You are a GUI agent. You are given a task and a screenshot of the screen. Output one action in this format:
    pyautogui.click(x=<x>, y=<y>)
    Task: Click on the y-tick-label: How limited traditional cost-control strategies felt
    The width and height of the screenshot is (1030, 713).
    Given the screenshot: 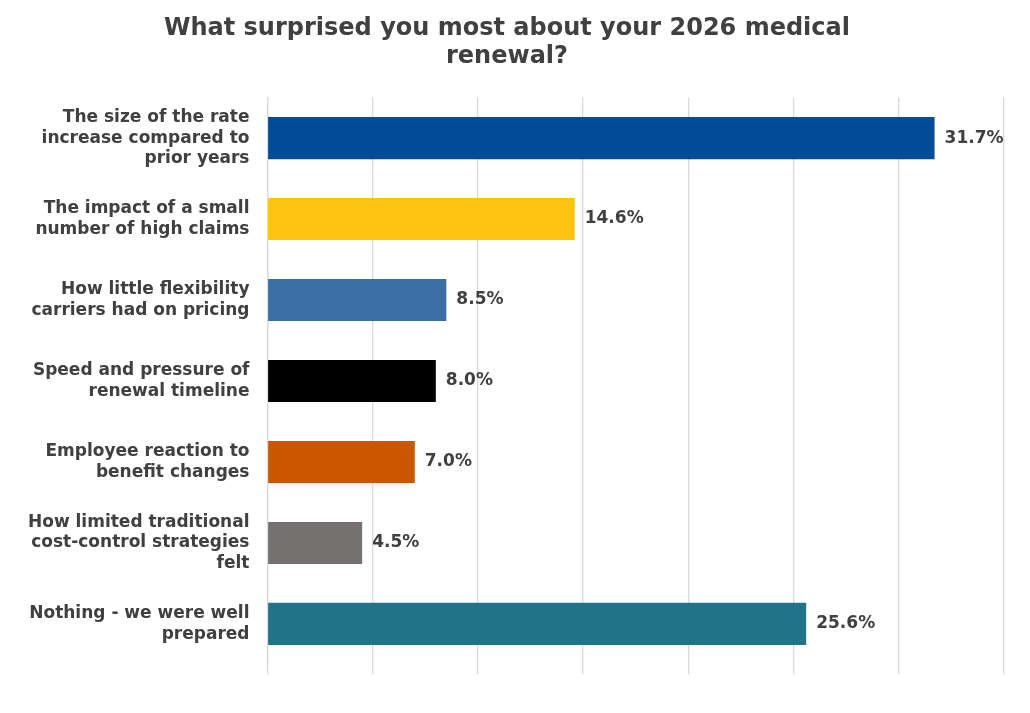 What is the action you would take?
    pyautogui.click(x=139, y=541)
    